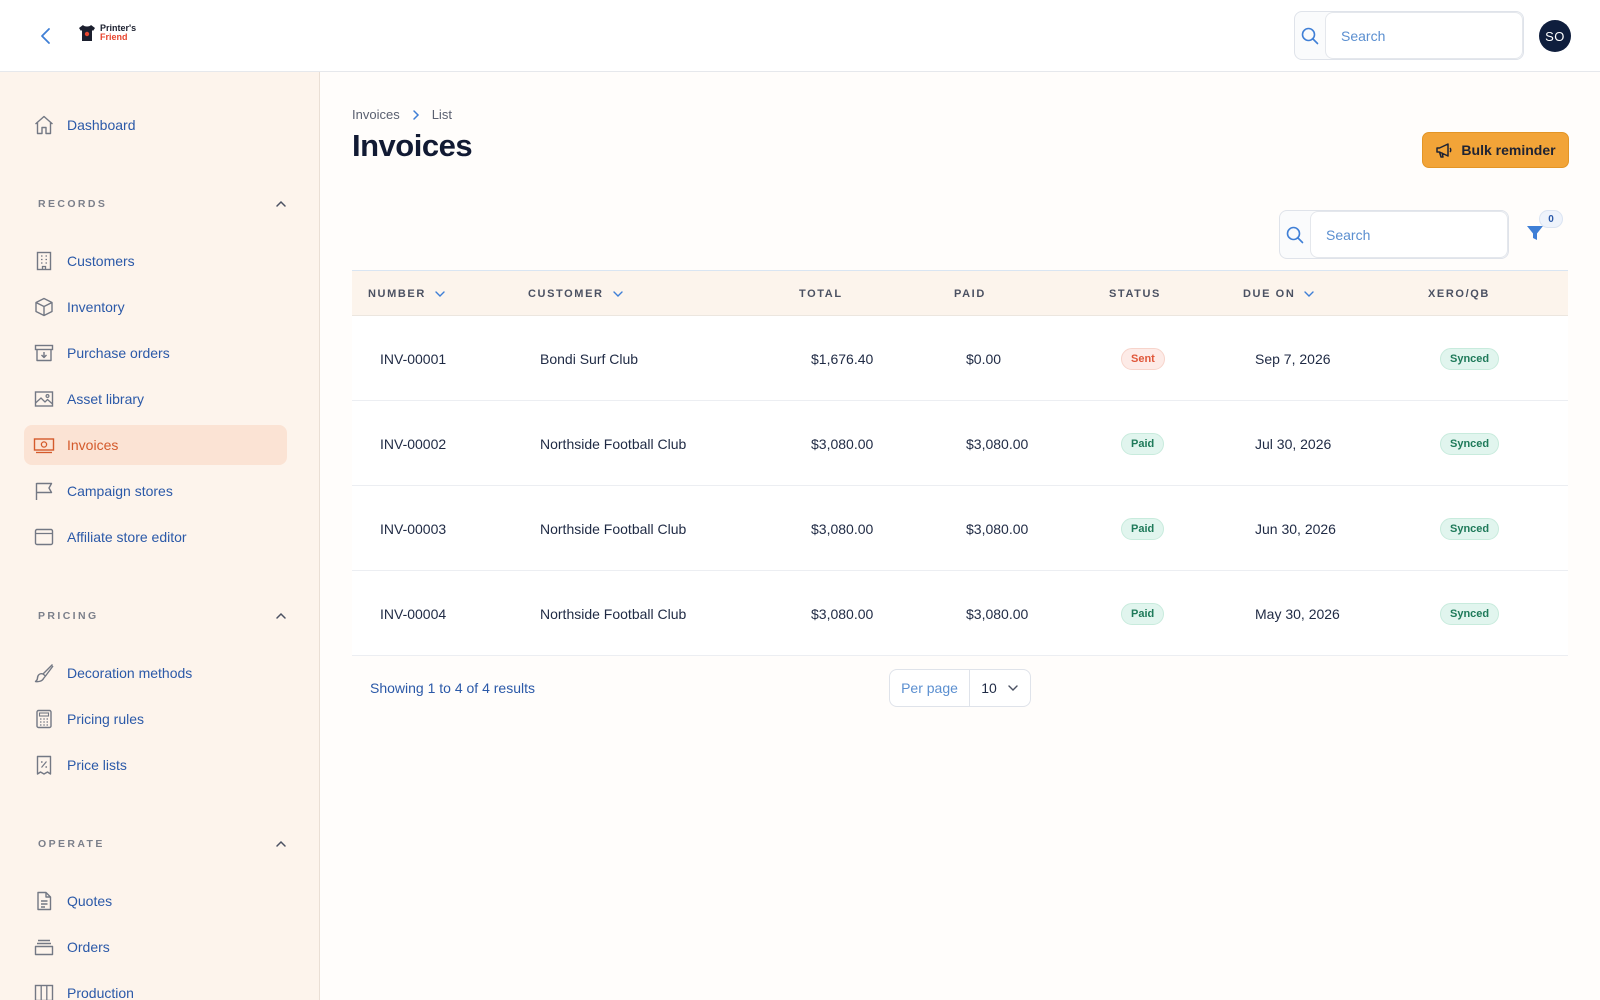  Describe the element at coordinates (1135, 294) in the screenshot. I see `column-label: STATUS` at that location.